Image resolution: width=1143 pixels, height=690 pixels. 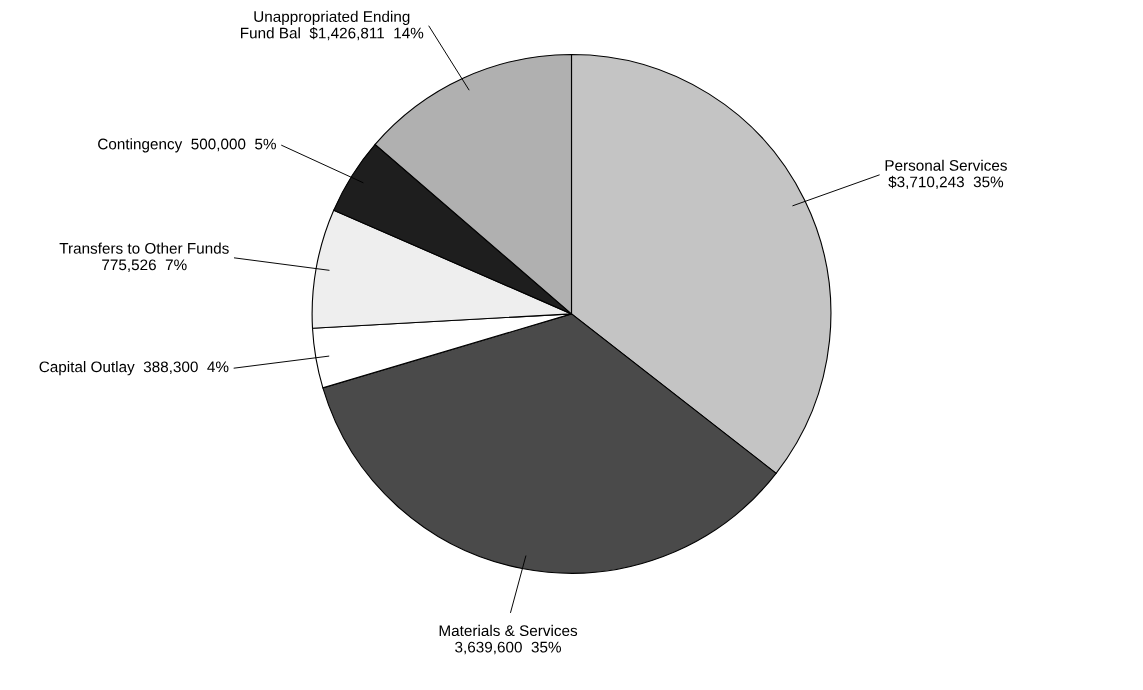 I want to click on data-label: 775,526 7%, so click(x=144, y=266).